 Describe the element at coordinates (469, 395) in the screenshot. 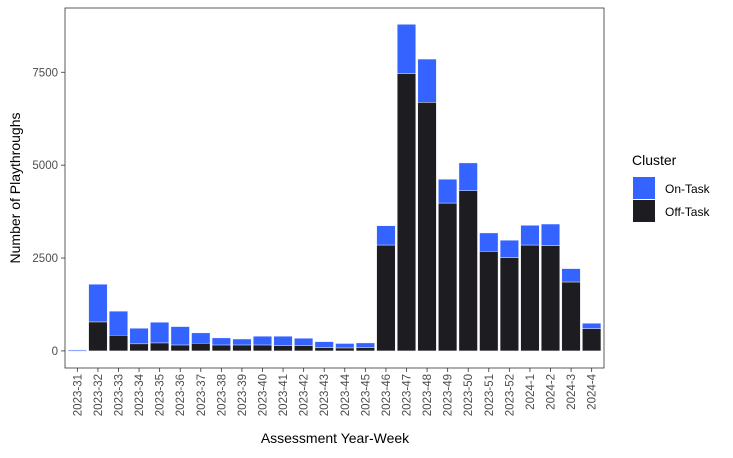

I see `x-tick-label: 2023-50` at that location.